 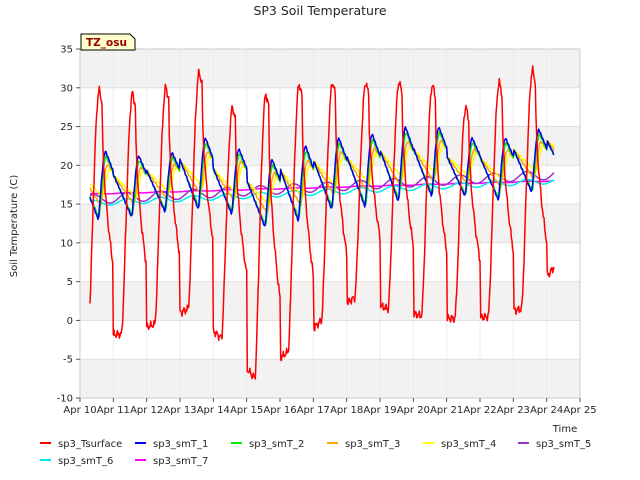 What do you see at coordinates (66, 127) in the screenshot?
I see `y-tick-label: 25` at bounding box center [66, 127].